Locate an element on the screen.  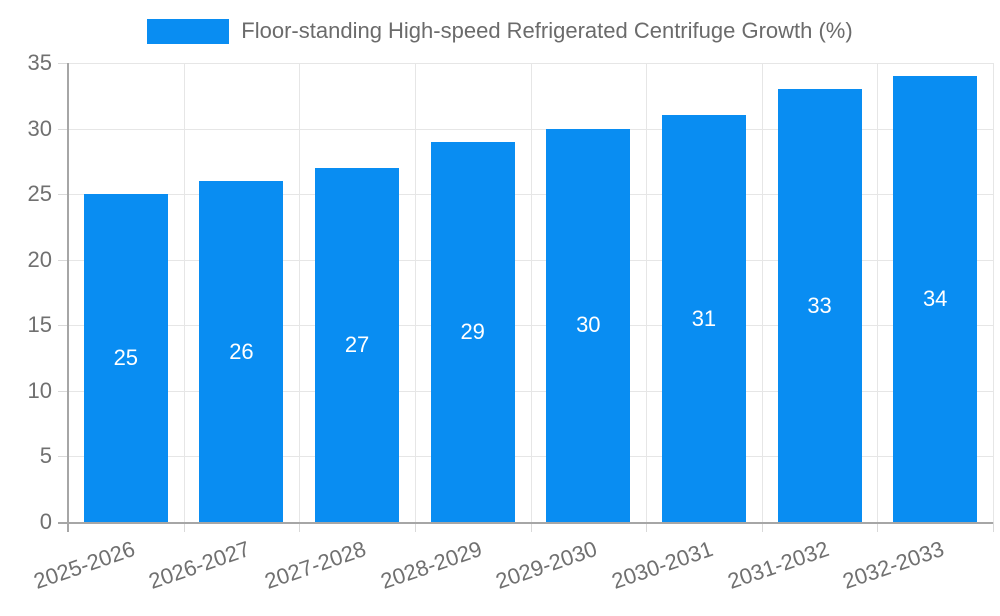
y-axis-tick-label: 0 is located at coordinates (45, 521).